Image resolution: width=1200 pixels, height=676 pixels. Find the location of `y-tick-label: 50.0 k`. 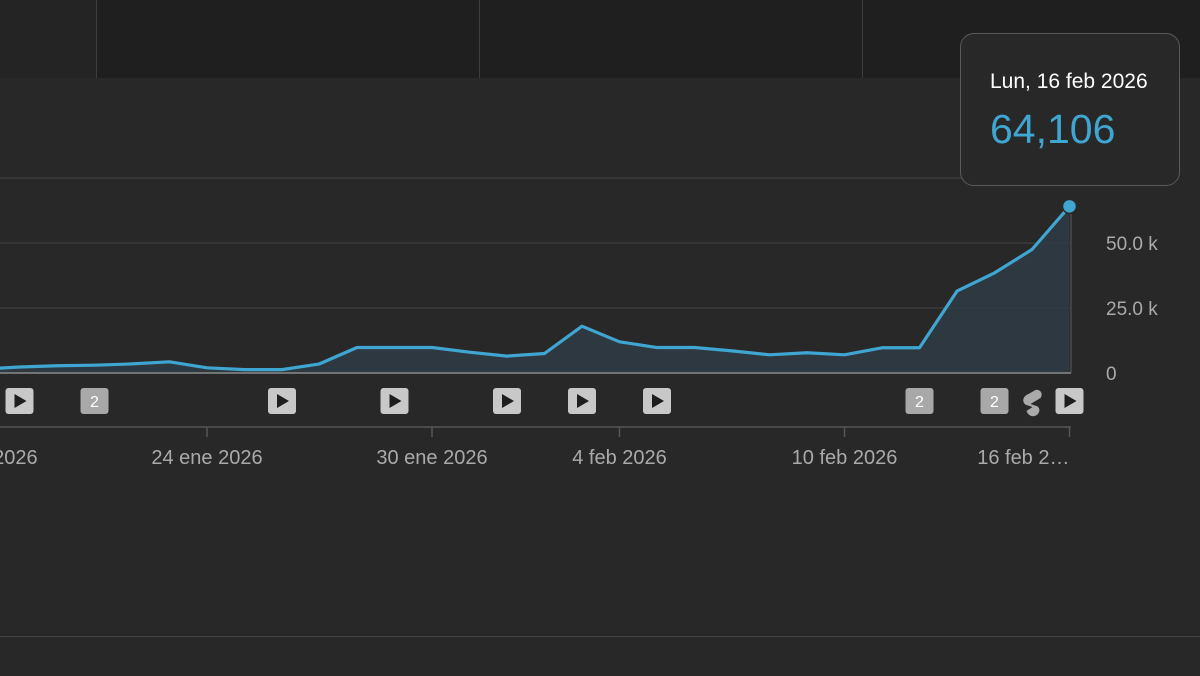

y-tick-label: 50.0 k is located at coordinates (1132, 244).